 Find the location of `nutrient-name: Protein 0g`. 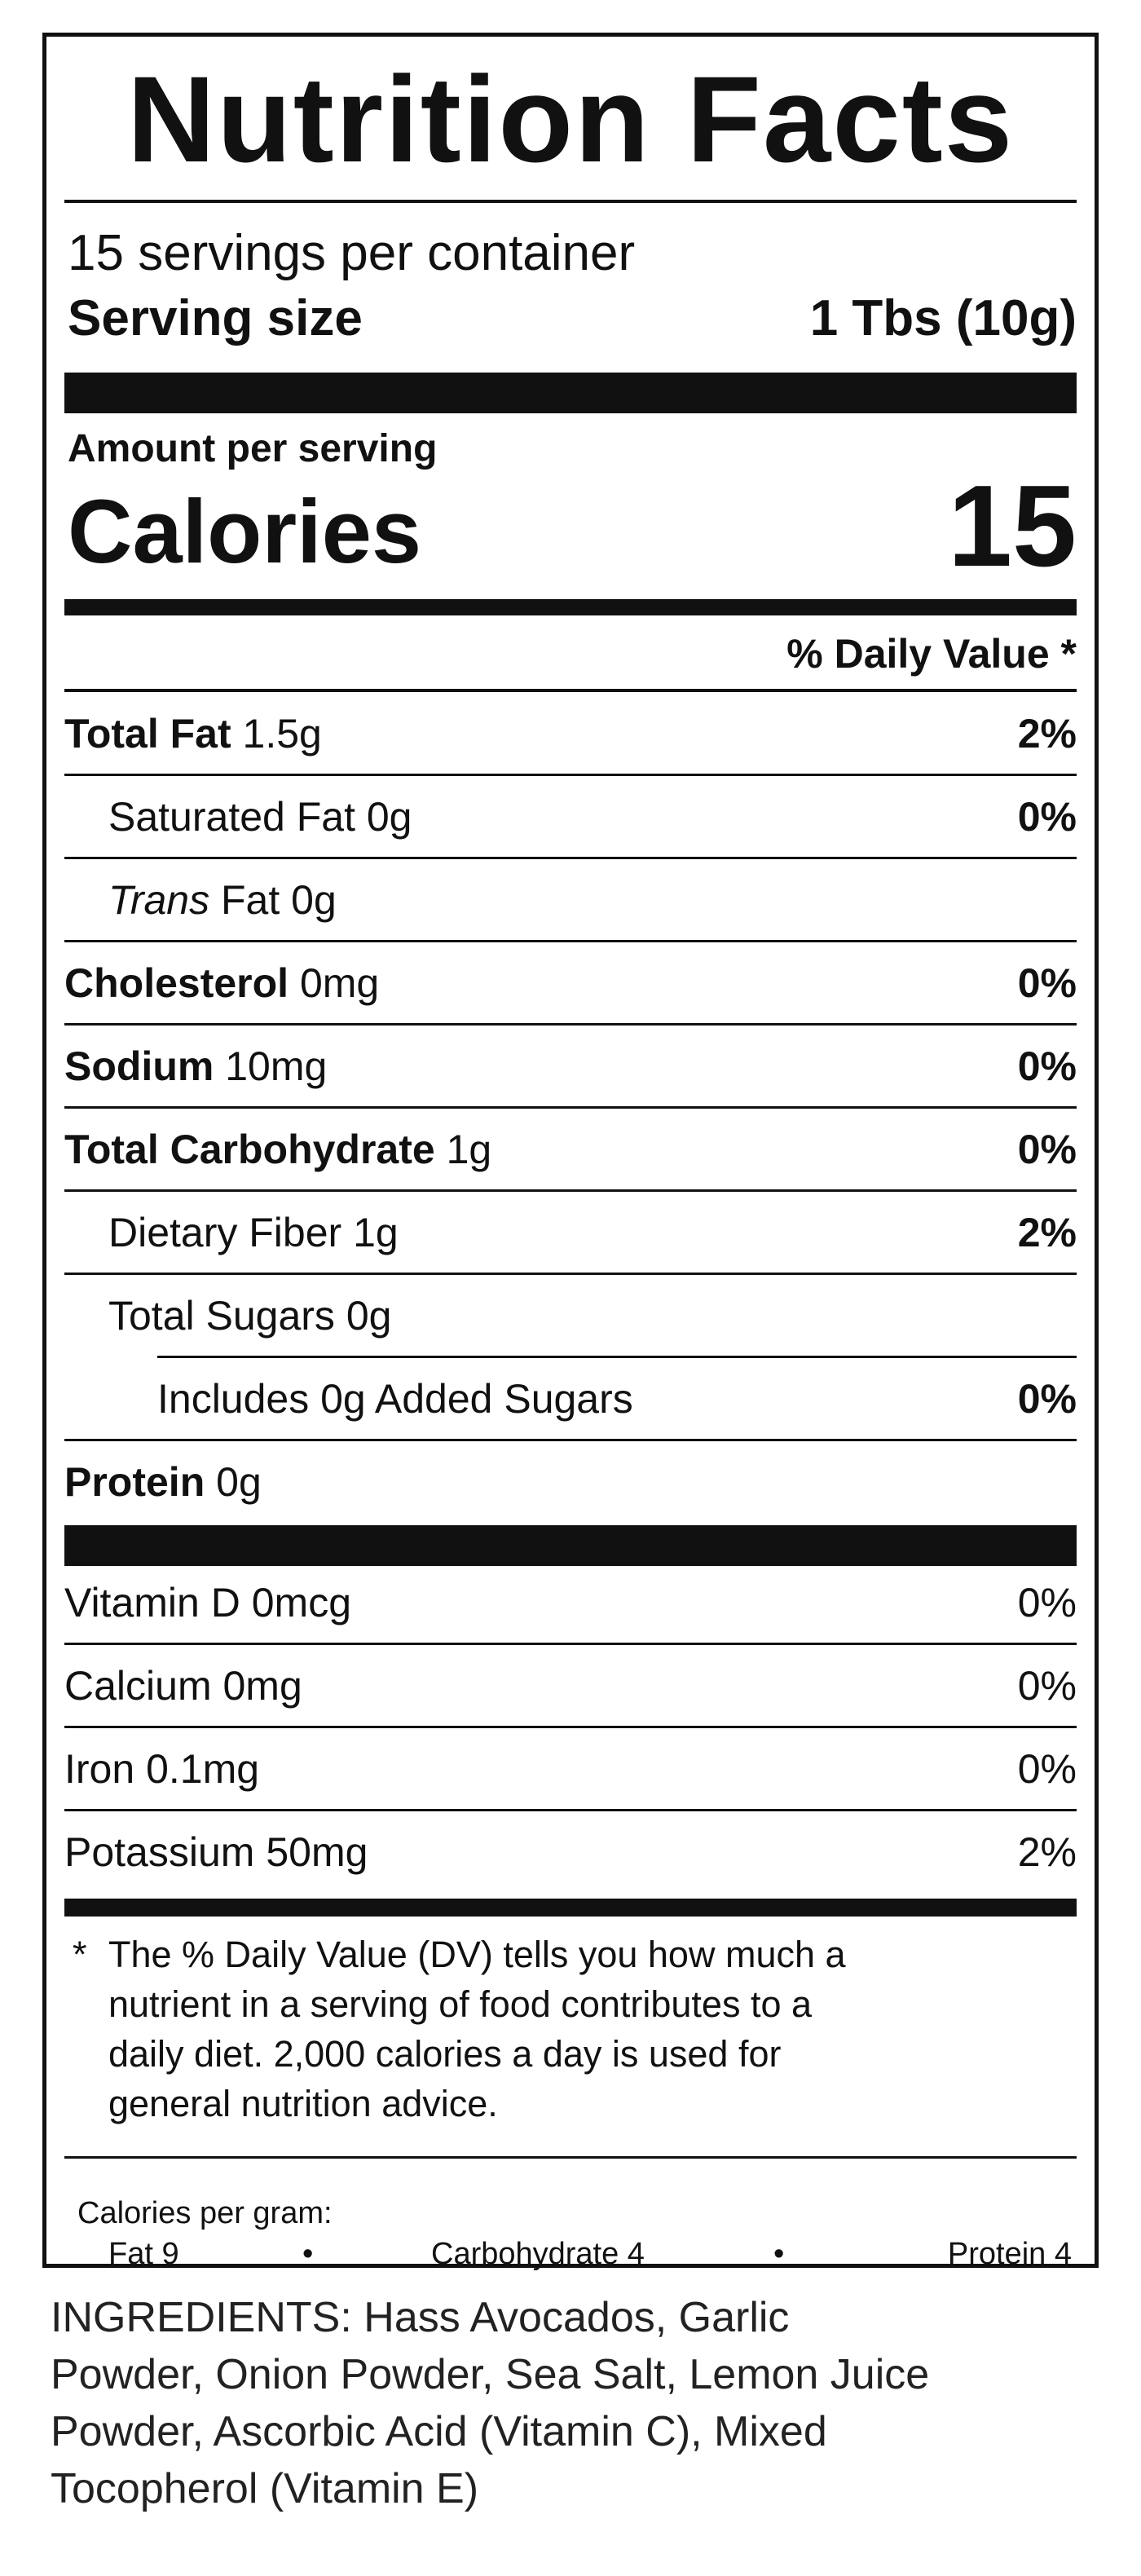

nutrient-name: Protein 0g is located at coordinates (163, 1482).